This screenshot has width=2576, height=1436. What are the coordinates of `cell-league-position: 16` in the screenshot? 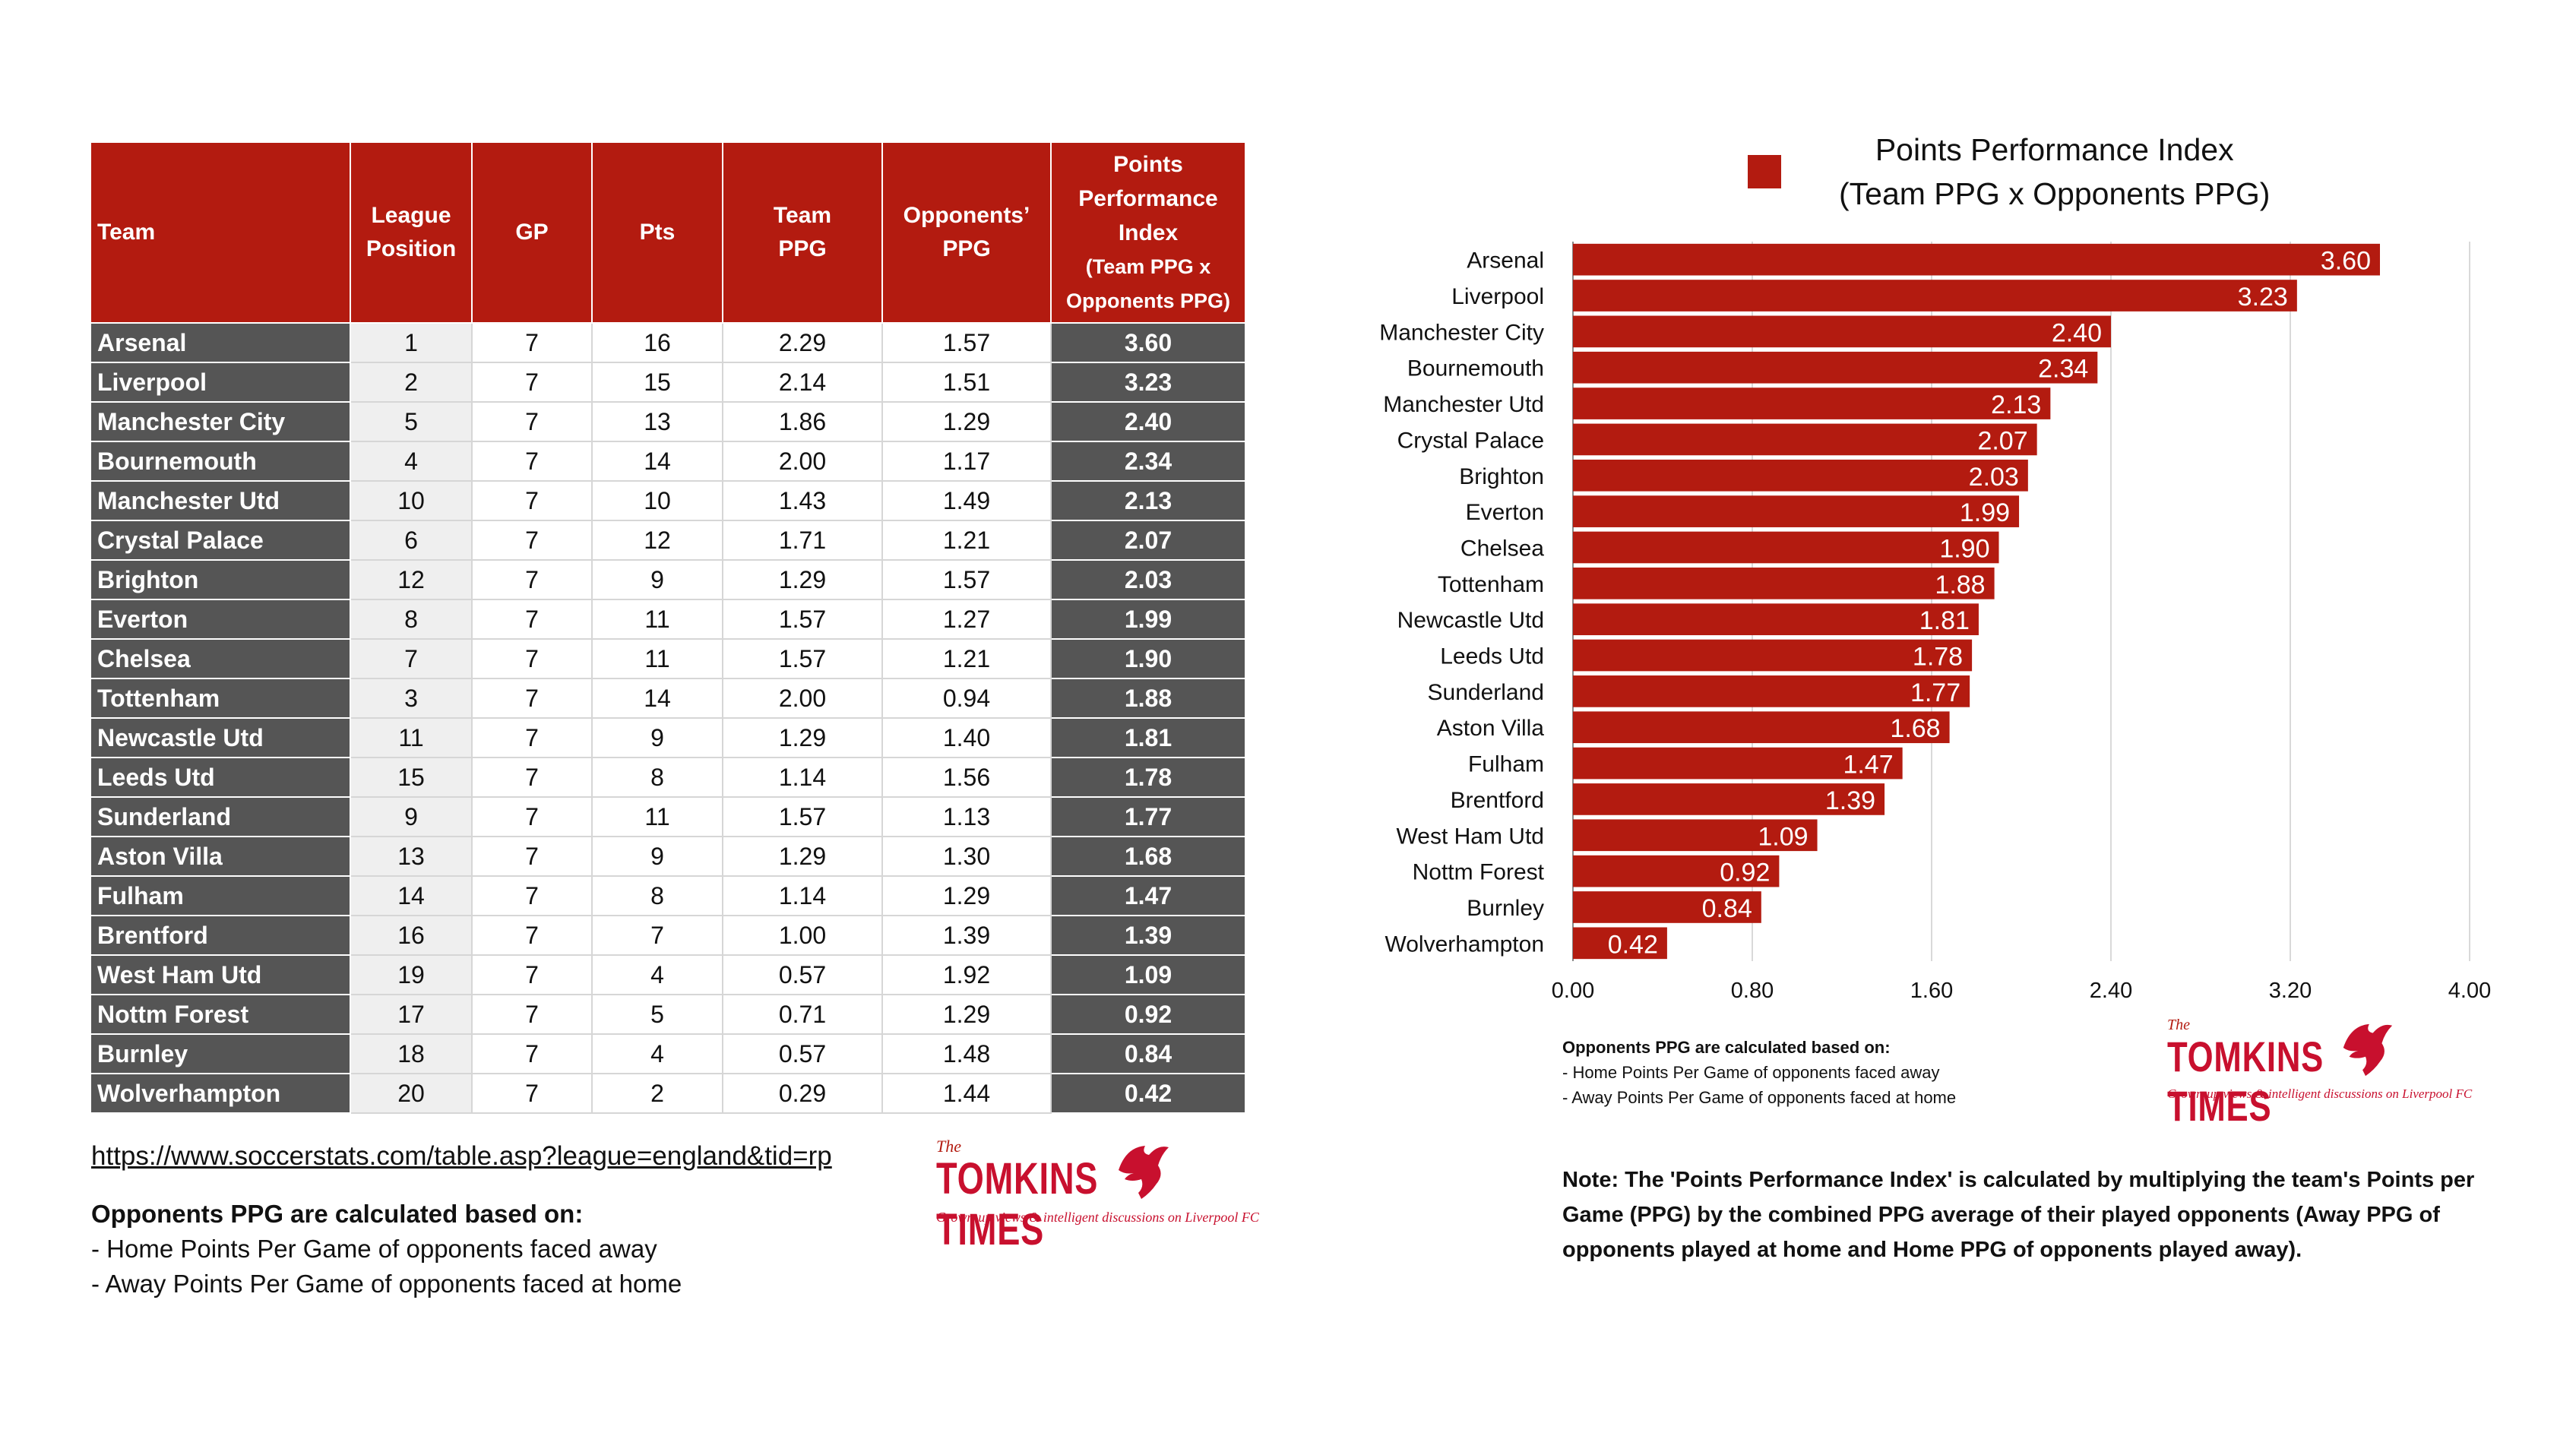 It's located at (411, 935).